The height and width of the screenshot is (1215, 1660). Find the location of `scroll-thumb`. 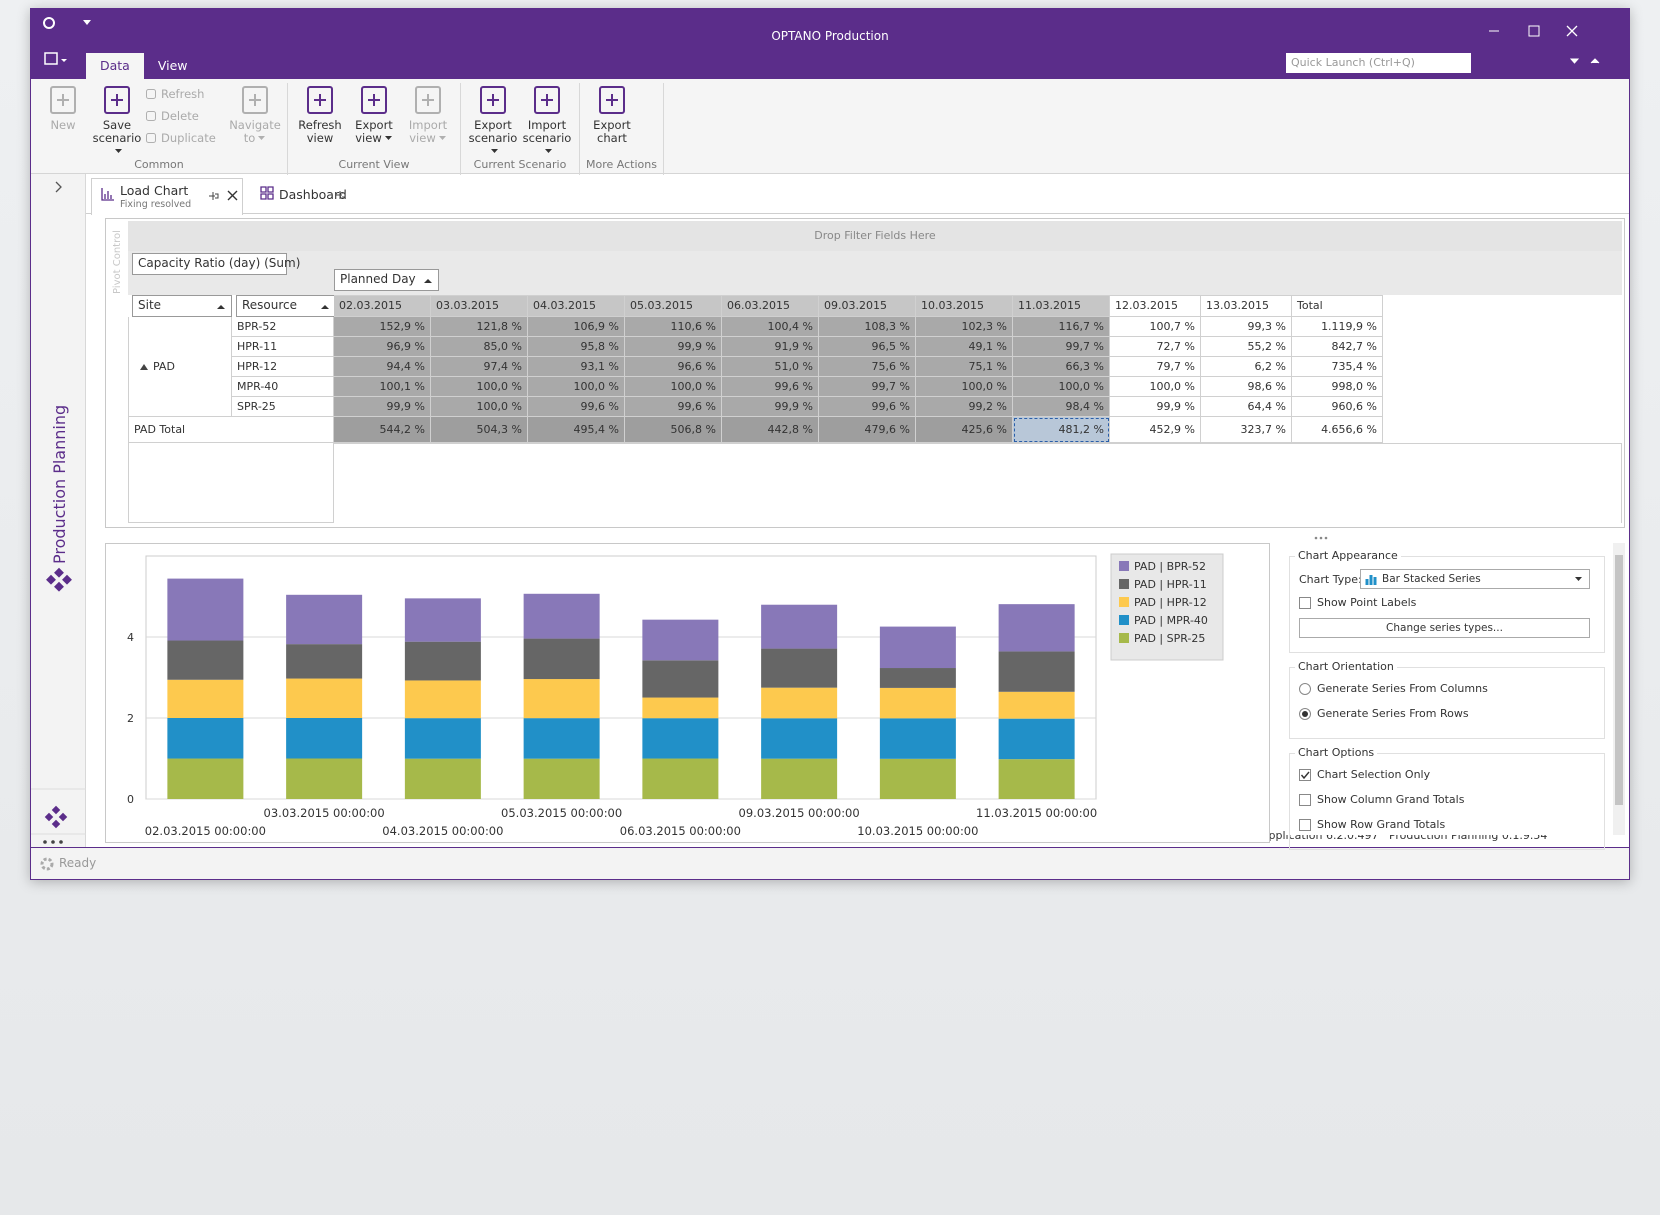

scroll-thumb is located at coordinates (1619, 680).